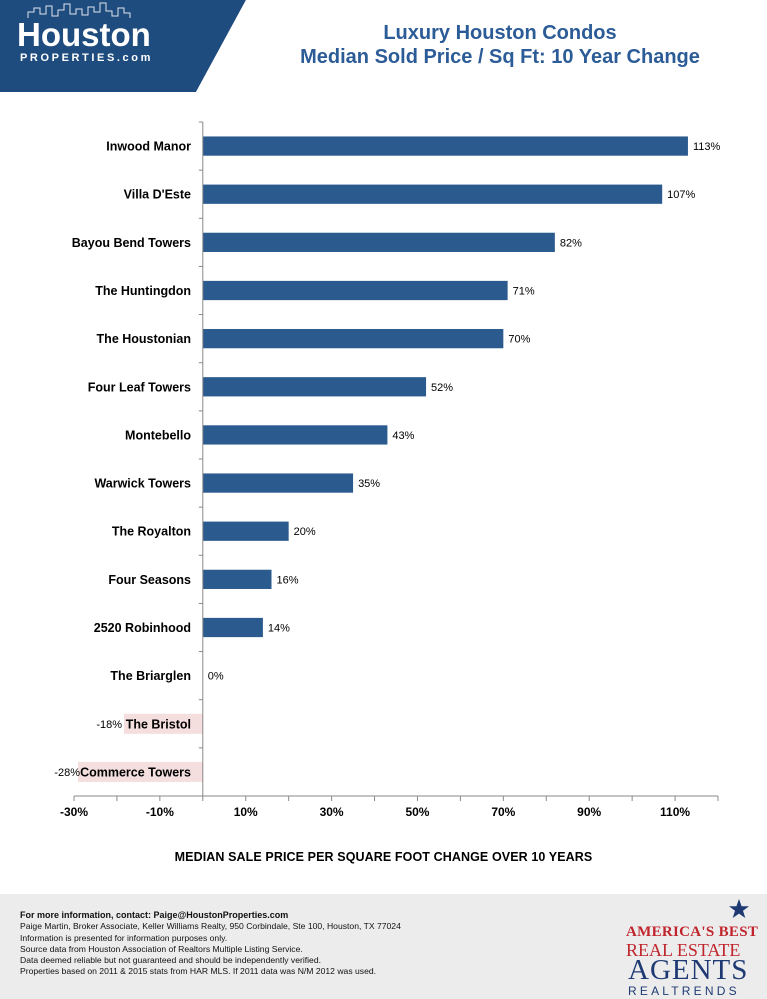 Image resolution: width=767 pixels, height=999 pixels. What do you see at coordinates (332, 812) in the screenshot?
I see `x-tick-label: 30%` at bounding box center [332, 812].